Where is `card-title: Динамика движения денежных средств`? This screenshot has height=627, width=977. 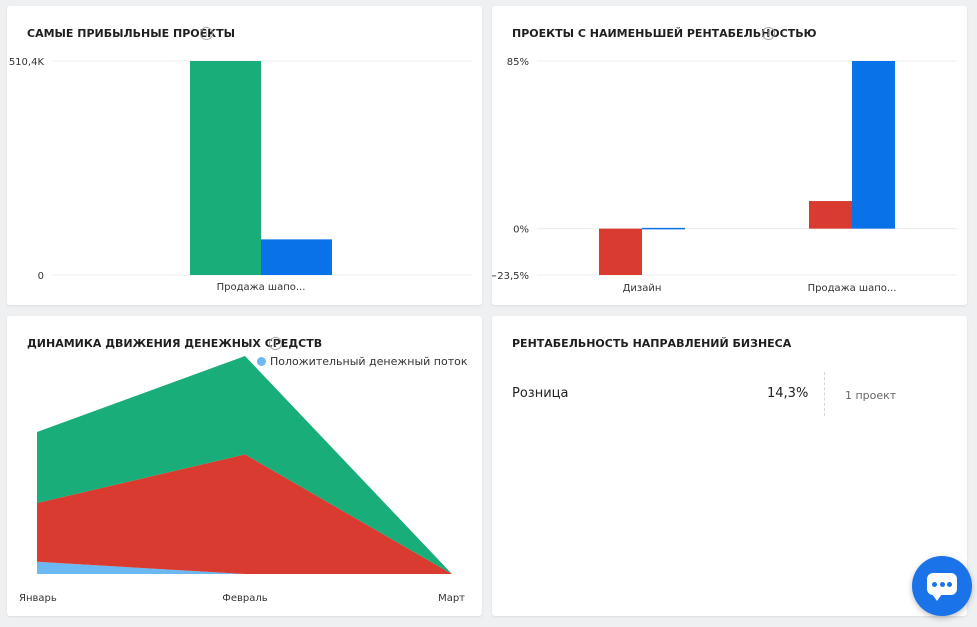
card-title: Динамика движения денежных средств is located at coordinates (175, 343).